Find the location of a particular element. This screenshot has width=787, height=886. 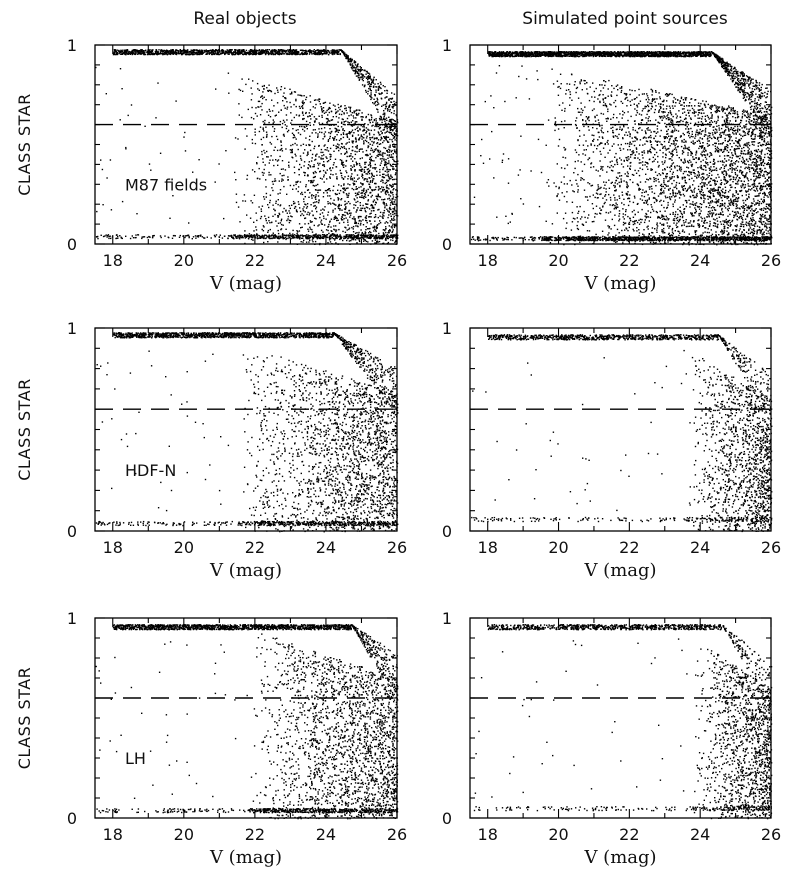

x-tick-label: 20 is located at coordinates (184, 260).